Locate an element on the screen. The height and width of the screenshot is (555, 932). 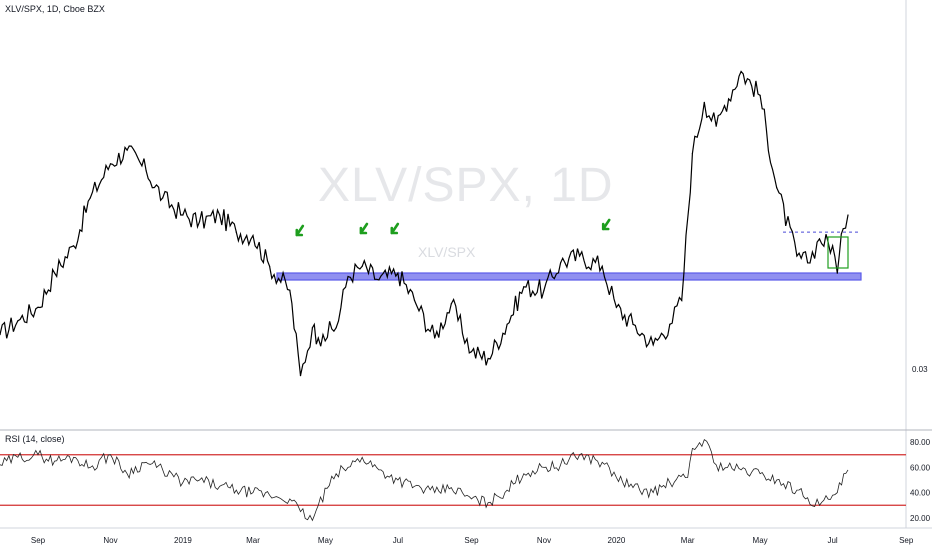
rsi-tick-label: 80.00 is located at coordinates (920, 442).